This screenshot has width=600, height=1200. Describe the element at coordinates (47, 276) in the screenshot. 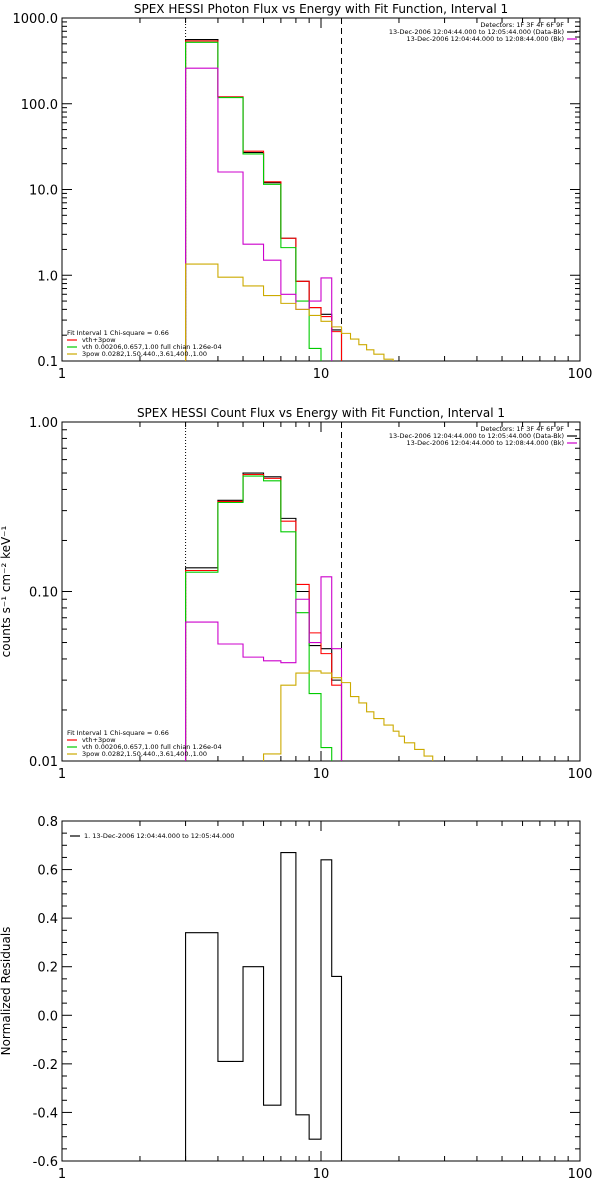

I see `y-tick-label: 1.0` at that location.